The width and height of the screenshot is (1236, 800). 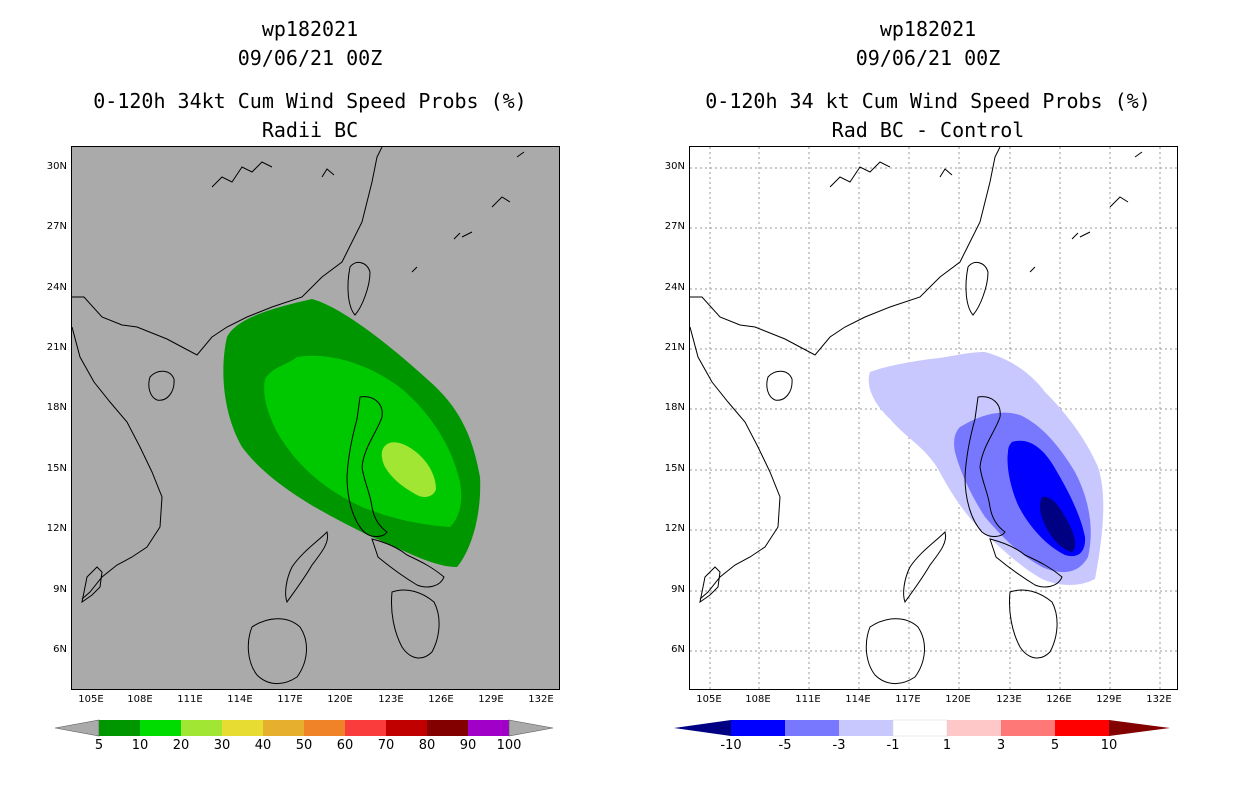 I want to click on left-colorbar-low-arrow, so click(x=77, y=728).